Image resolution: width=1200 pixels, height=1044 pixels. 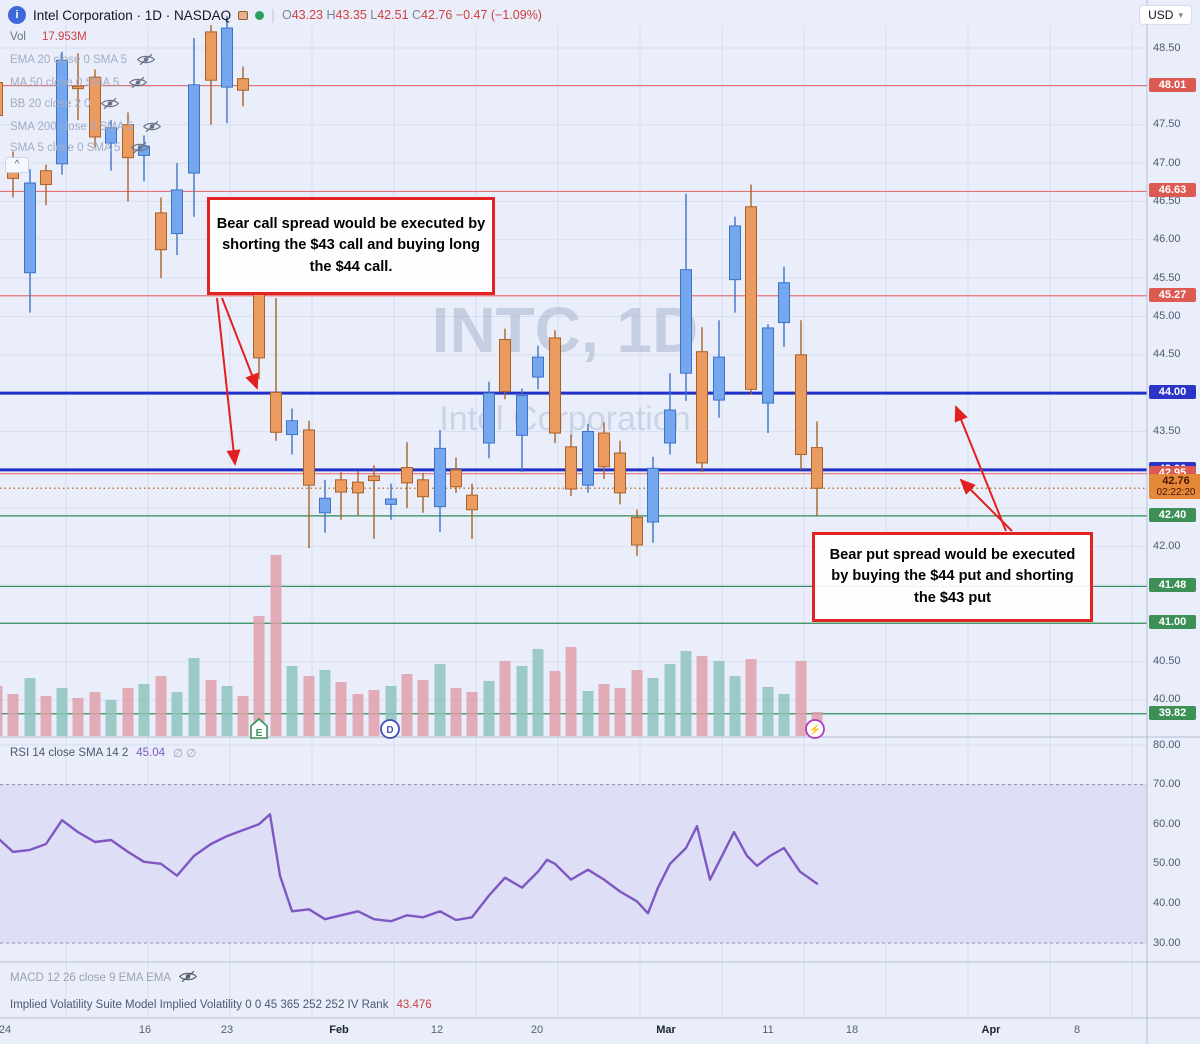 I want to click on price-tick: 44.50, so click(x=1167, y=354).